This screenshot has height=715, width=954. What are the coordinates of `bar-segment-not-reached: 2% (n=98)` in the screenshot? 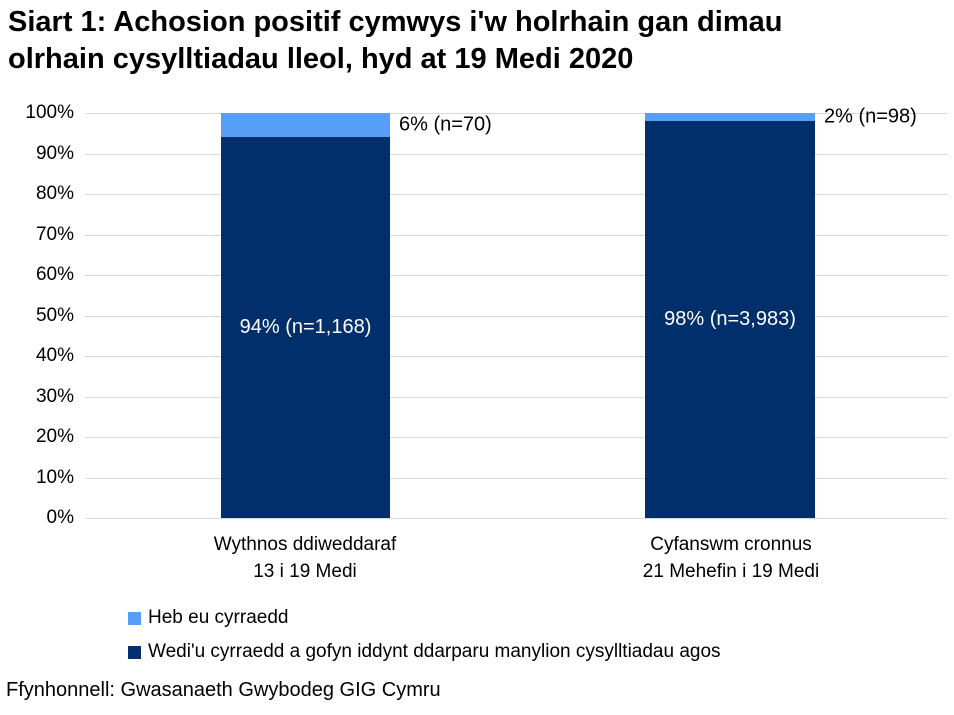 It's located at (781, 117).